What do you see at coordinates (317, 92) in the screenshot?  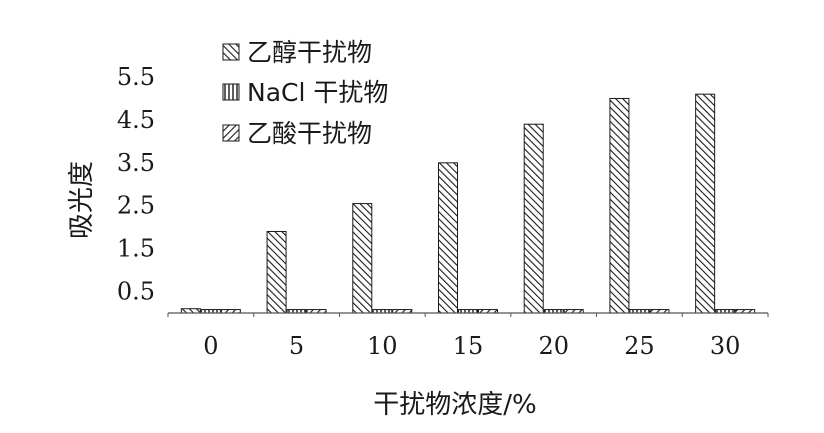 I see `legend-label: NaCl 干扰物` at bounding box center [317, 92].